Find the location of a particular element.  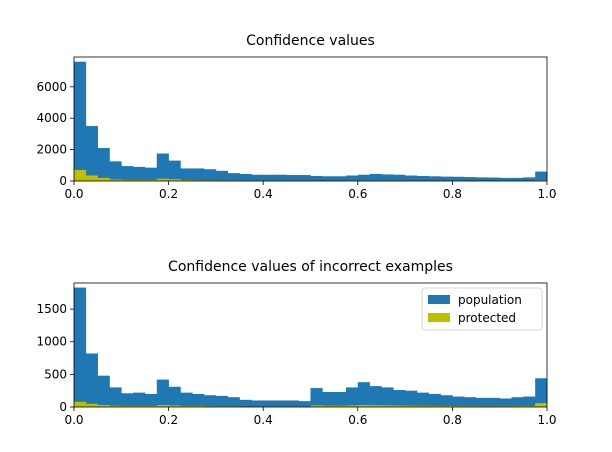

y-tick-label: 6000 is located at coordinates (51, 87).